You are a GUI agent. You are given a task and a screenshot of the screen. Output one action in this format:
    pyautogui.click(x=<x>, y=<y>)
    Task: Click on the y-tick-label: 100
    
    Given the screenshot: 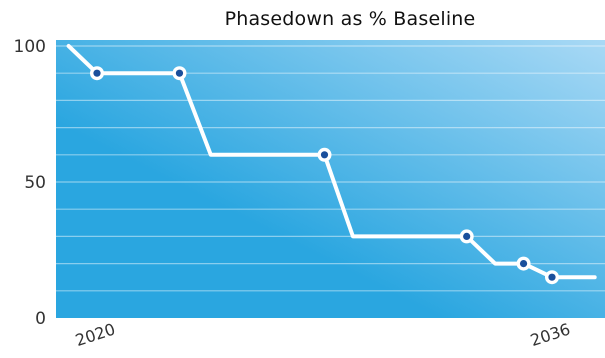 What is the action you would take?
    pyautogui.click(x=30, y=47)
    